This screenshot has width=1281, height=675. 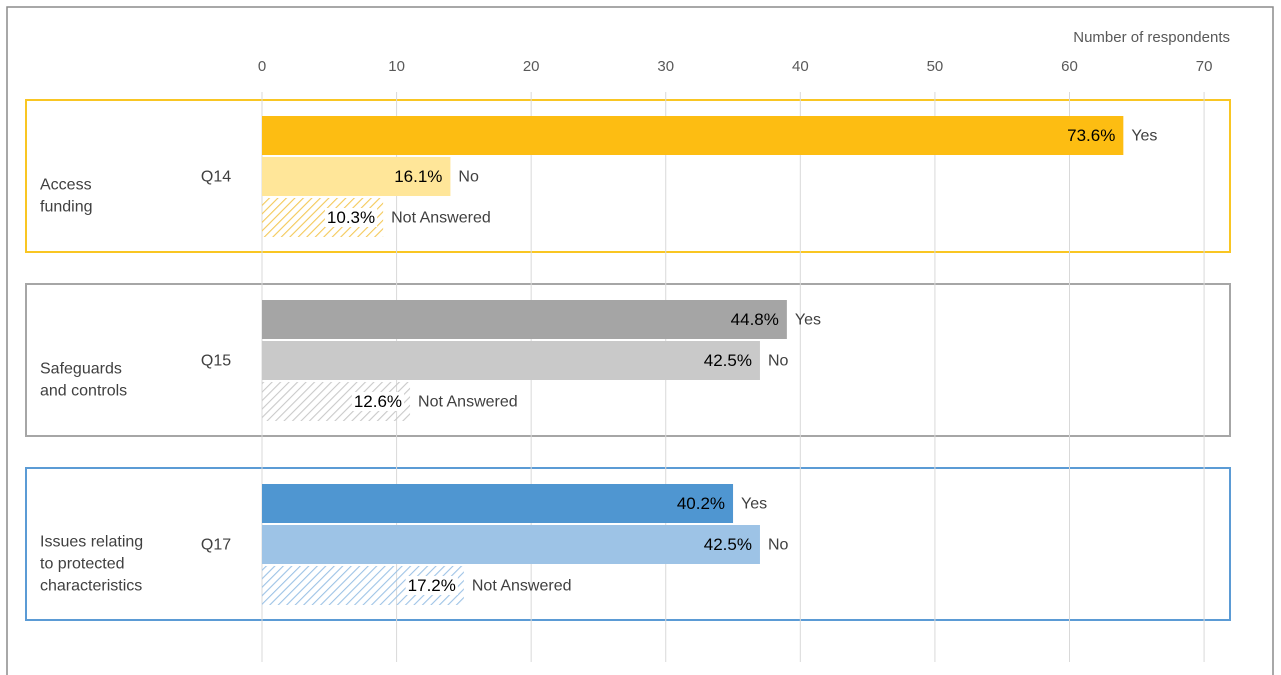 What do you see at coordinates (262, 66) in the screenshot?
I see `x-tick-label: 0` at bounding box center [262, 66].